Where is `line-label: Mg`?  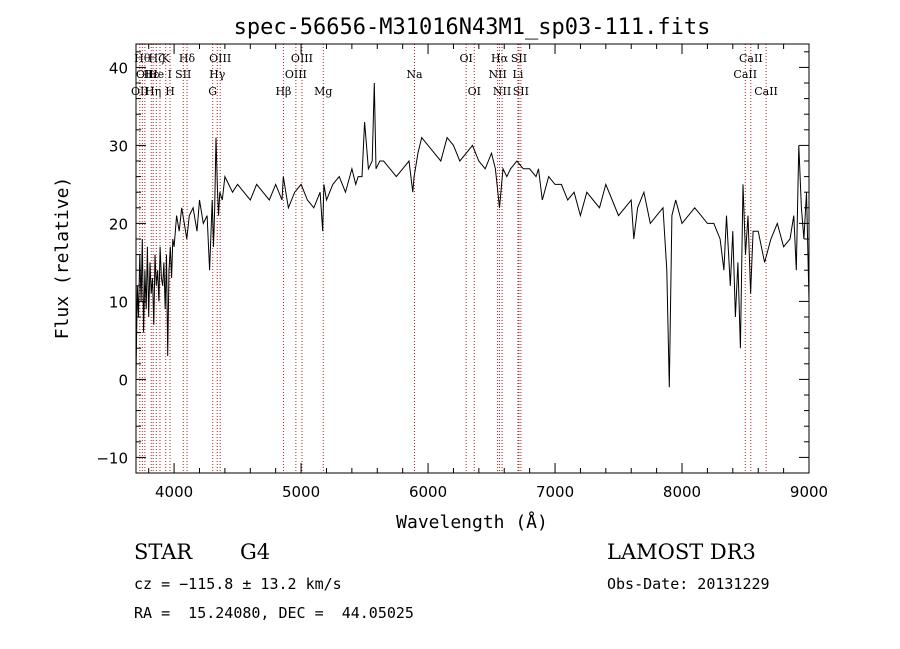 line-label: Mg is located at coordinates (323, 91).